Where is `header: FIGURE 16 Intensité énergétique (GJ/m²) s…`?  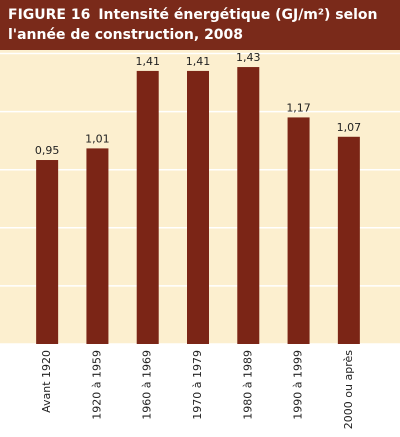
header: FIGURE 16 Intensité énergétique (GJ/m²) s… is located at coordinates (200, 25).